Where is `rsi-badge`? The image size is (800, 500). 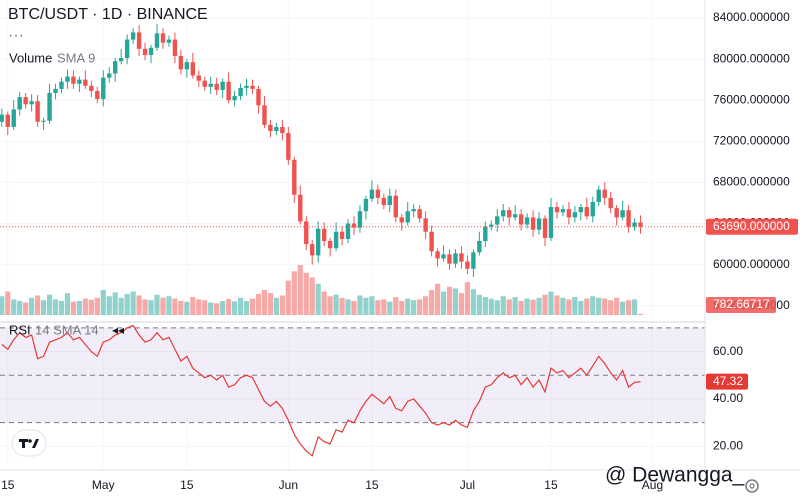
rsi-badge is located at coordinates (727, 381).